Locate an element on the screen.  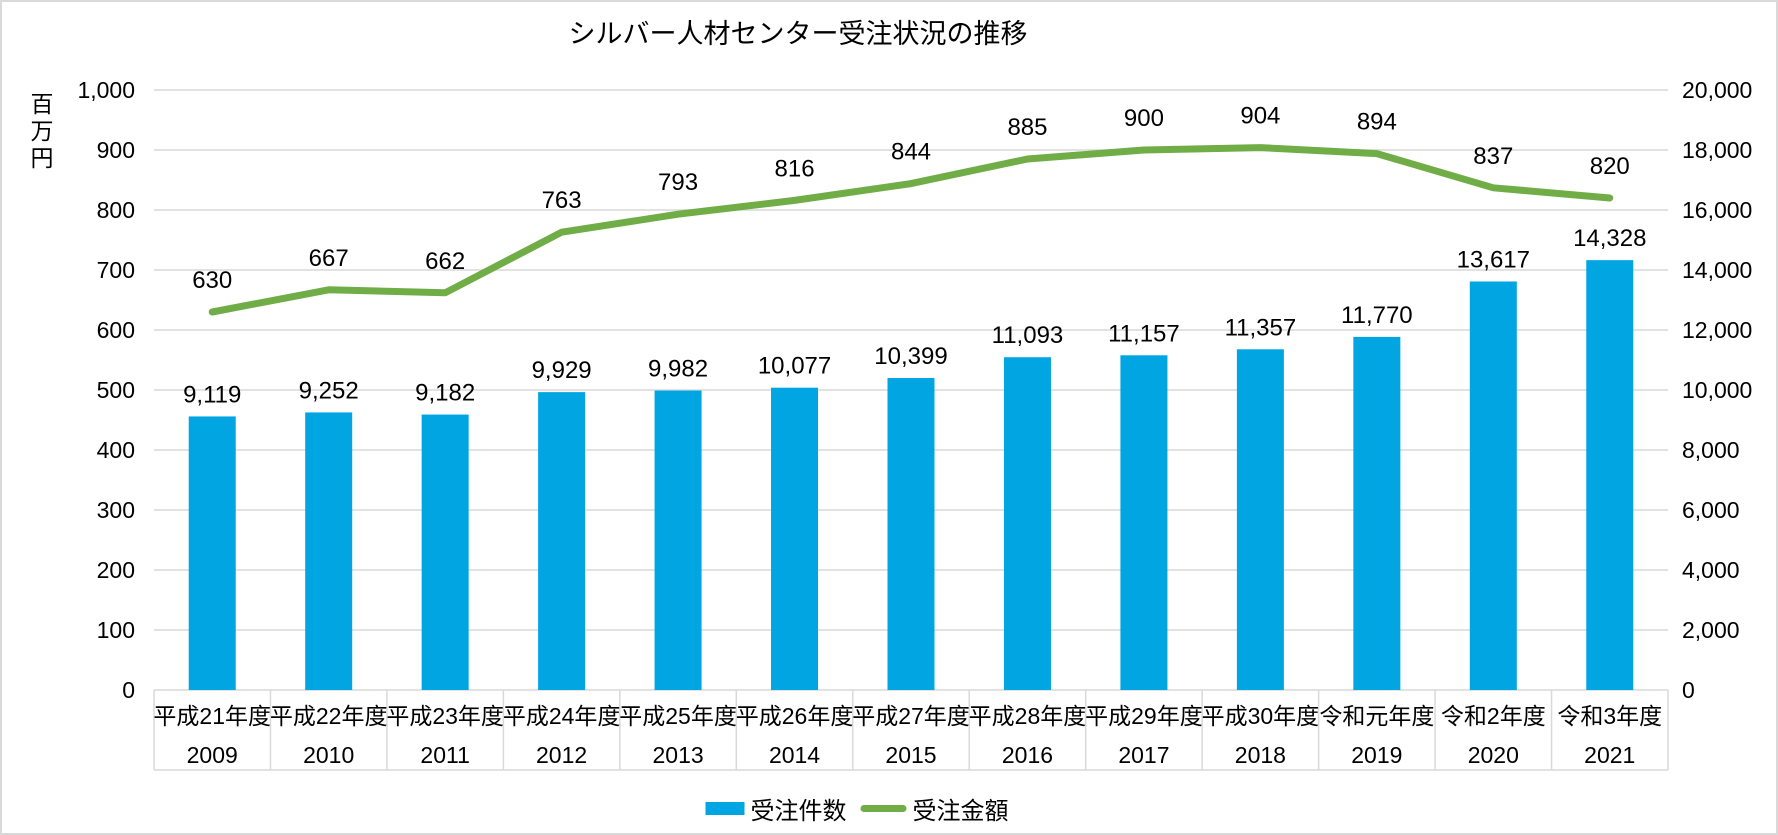
line-value-label: 837 is located at coordinates (1493, 156).